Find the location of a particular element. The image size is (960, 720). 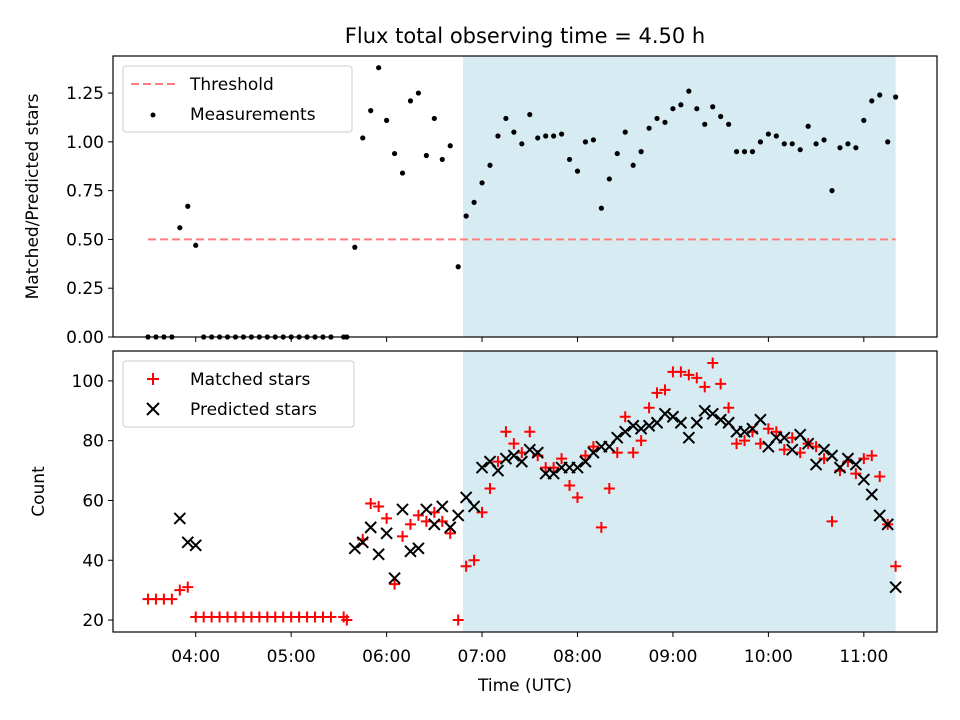

x-axis-label: Time (UTC) is located at coordinates (524, 686).